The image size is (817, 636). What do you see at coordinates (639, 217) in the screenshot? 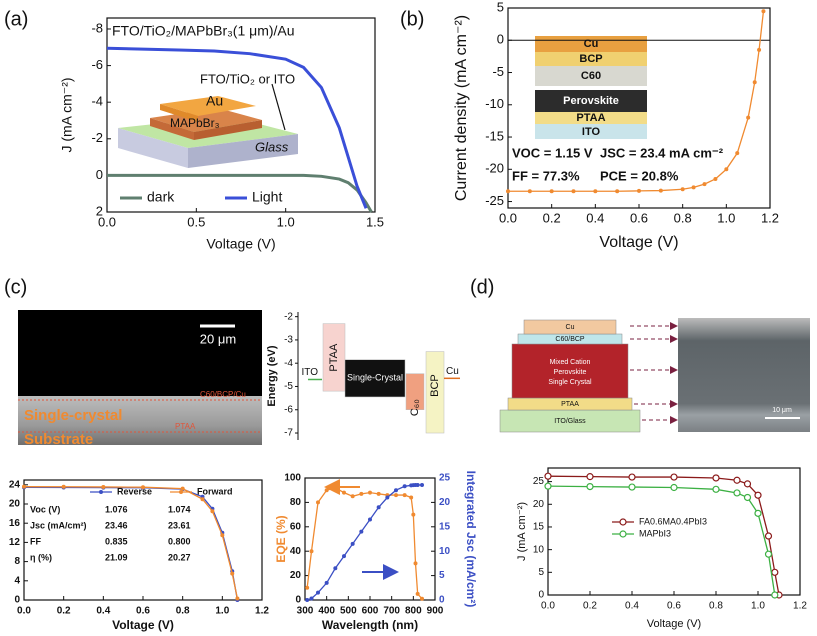
I see `x-tick-label: 0.6` at bounding box center [639, 217].